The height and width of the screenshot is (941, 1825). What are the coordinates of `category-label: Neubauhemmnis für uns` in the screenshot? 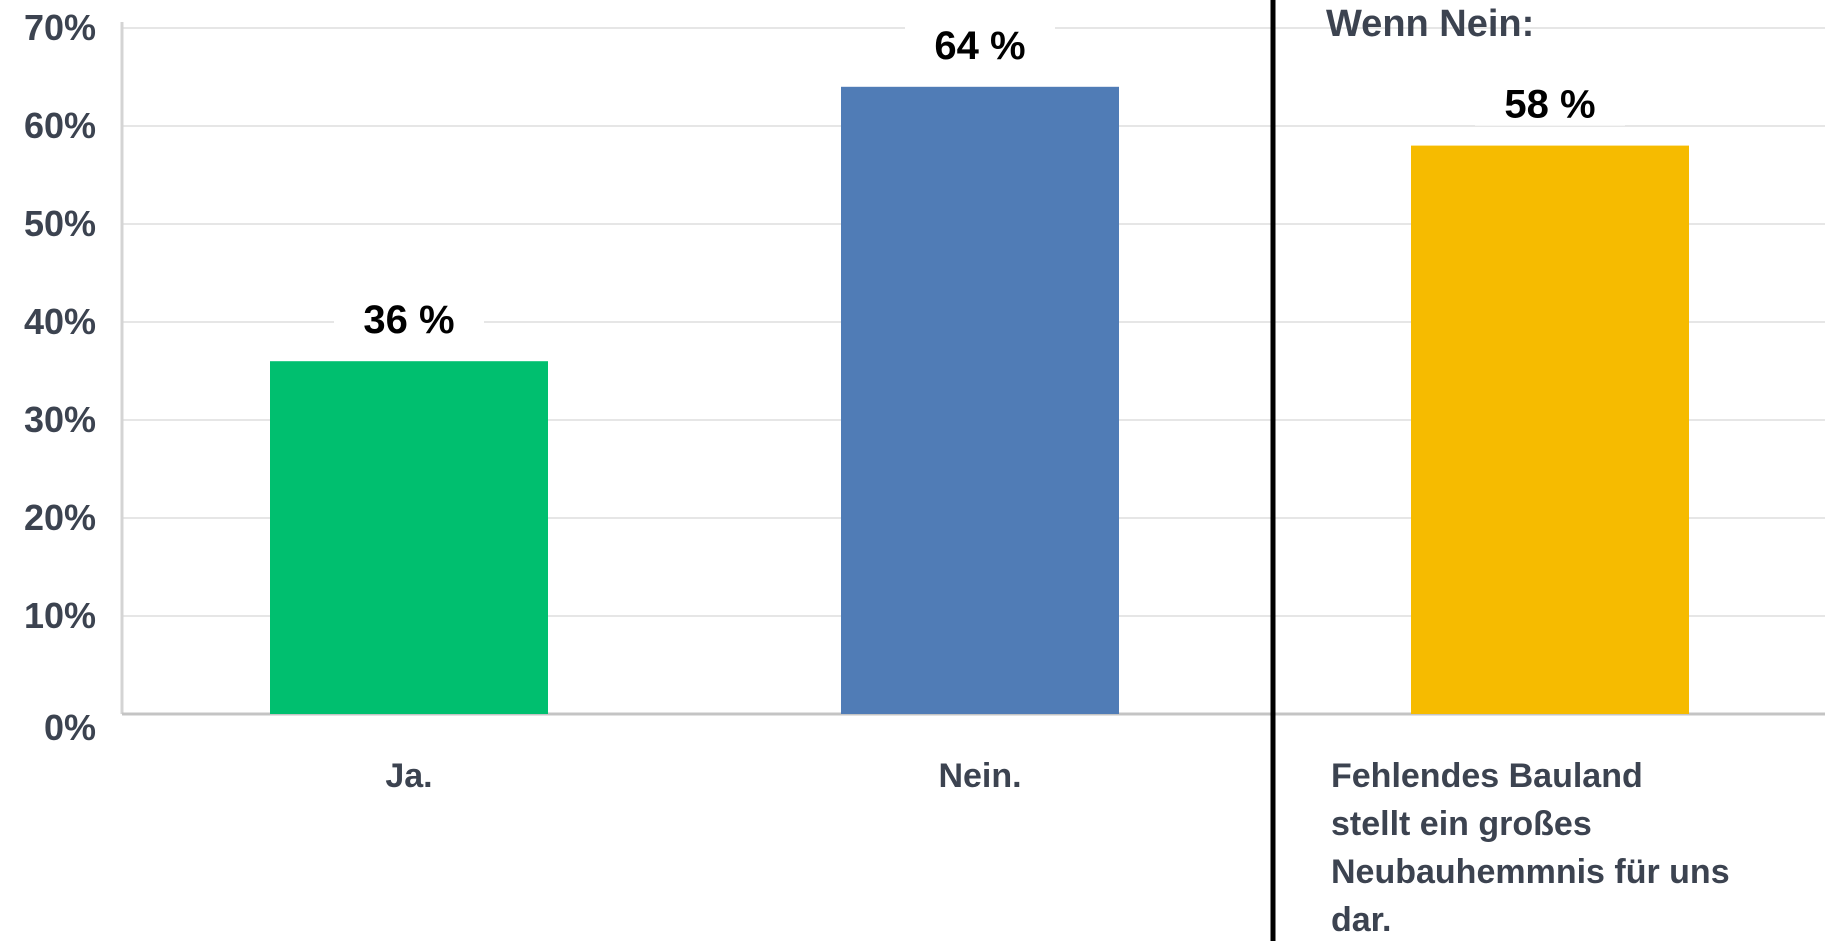 It's located at (1530, 872).